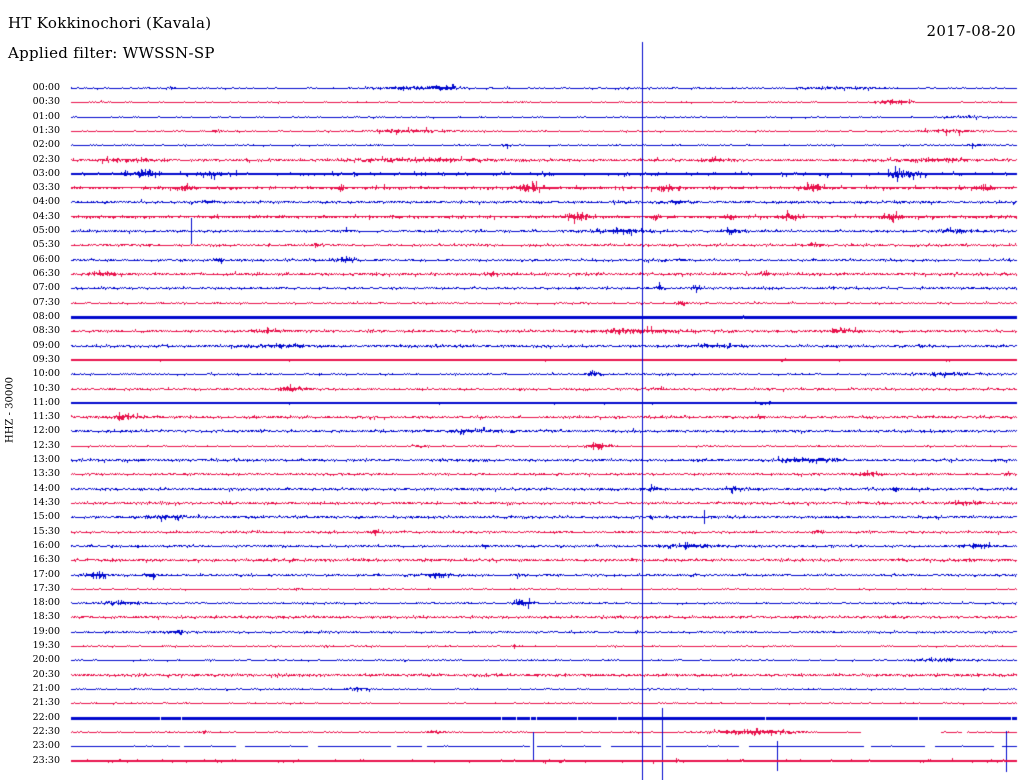  I want to click on time-label: 06:00, so click(46, 259).